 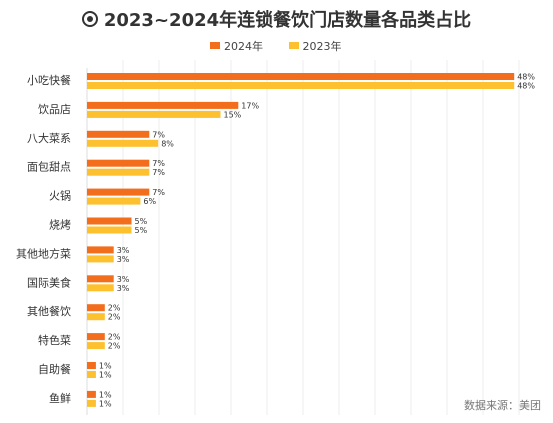 I want to click on data-label: 15%, so click(x=233, y=114).